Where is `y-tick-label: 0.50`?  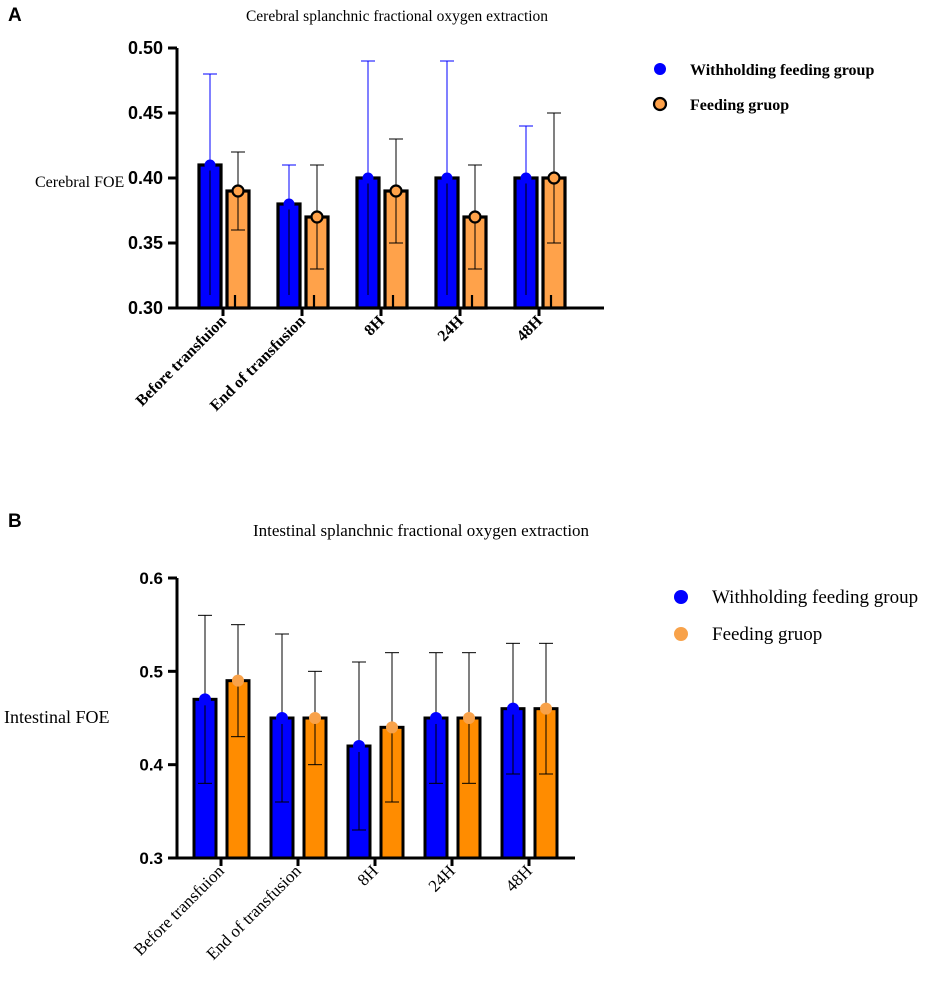
y-tick-label: 0.50 is located at coordinates (145, 48).